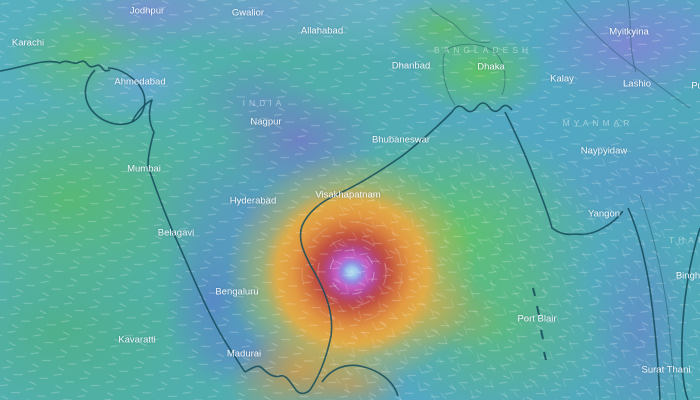  What do you see at coordinates (348, 195) in the screenshot?
I see `city-label-visakhapatnam: Visakhapatnam` at bounding box center [348, 195].